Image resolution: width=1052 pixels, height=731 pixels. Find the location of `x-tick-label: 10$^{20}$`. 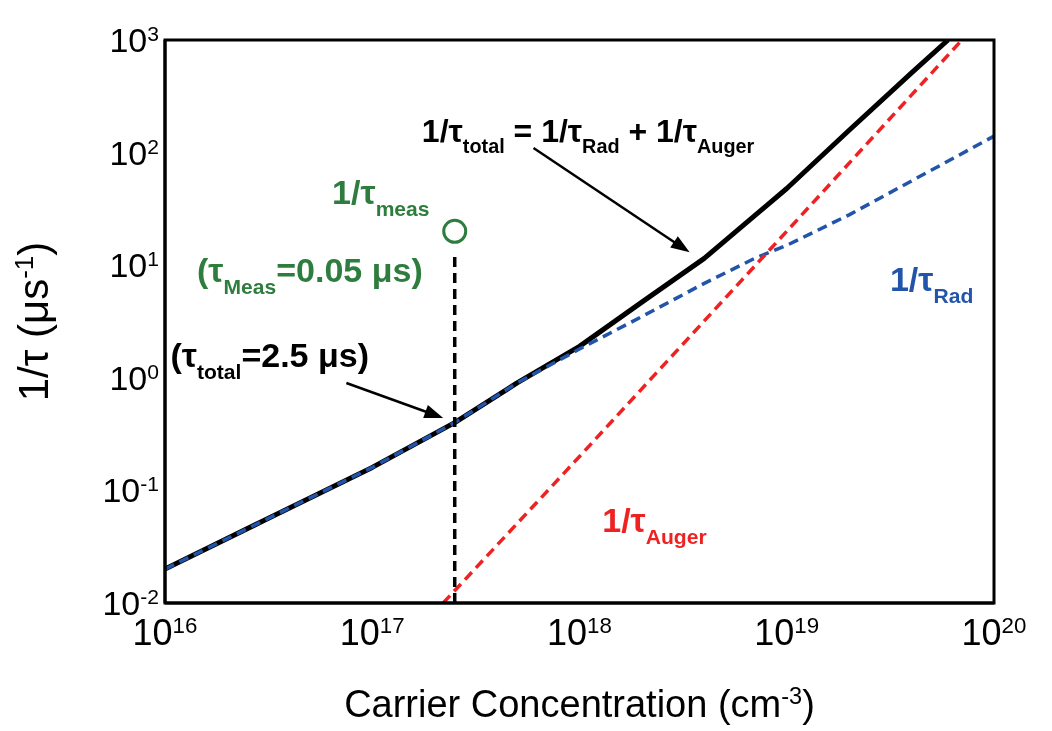

x-tick-label: 10$^{20}$ is located at coordinates (994, 632).